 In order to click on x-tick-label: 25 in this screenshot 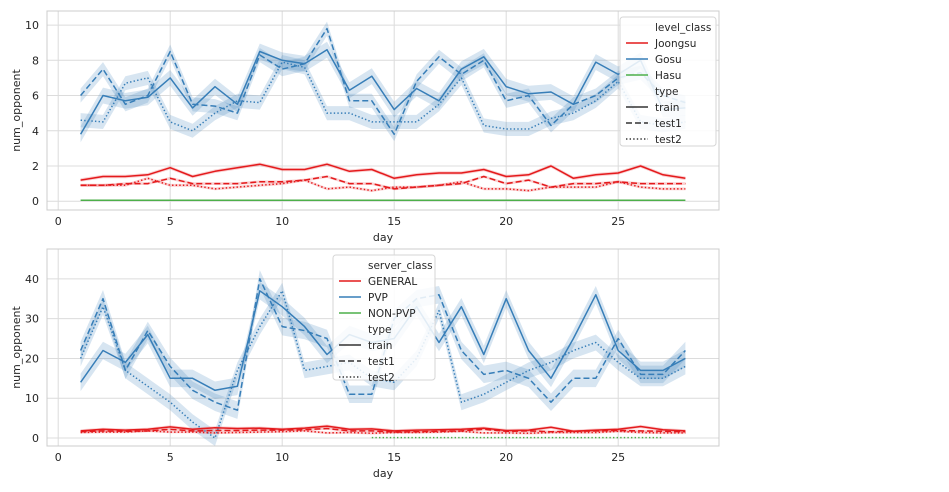, I will do `click(618, 457)`.